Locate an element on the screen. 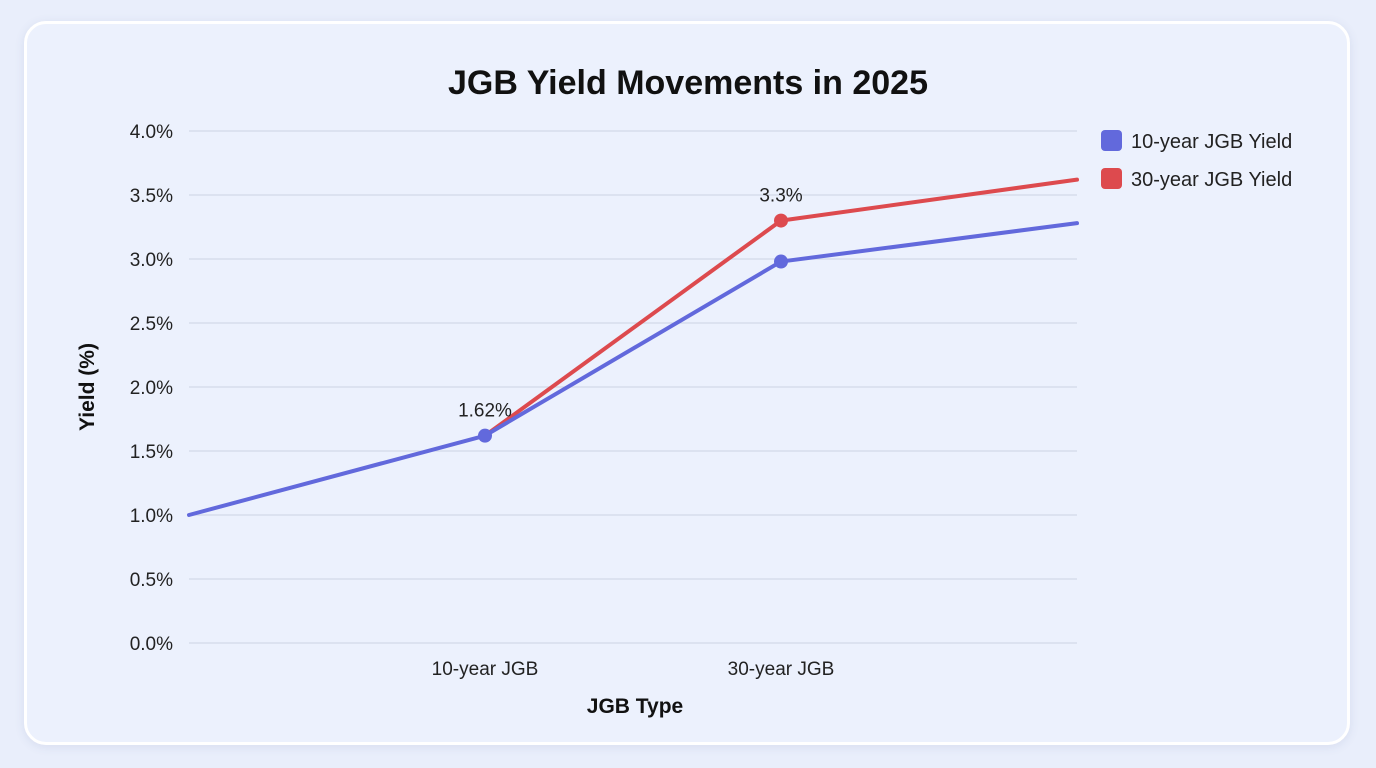 The height and width of the screenshot is (768, 1376). y-tick-labels: 0.0% 0.5% 1.0% 1.5% 2.0% 2.5% 3.0% 3.5% 4.0% is located at coordinates (151, 388).